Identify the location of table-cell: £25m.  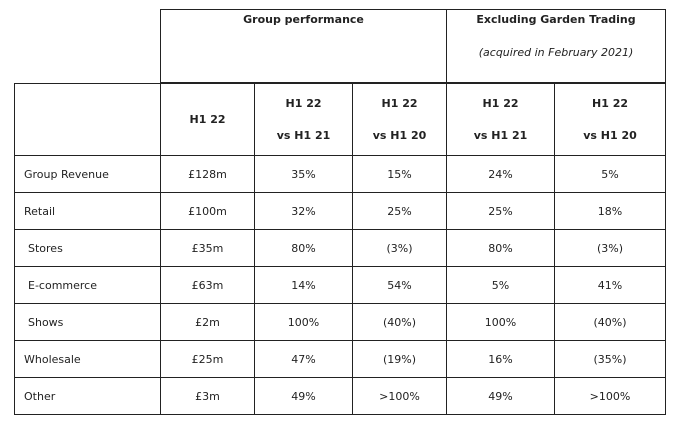
(207, 359).